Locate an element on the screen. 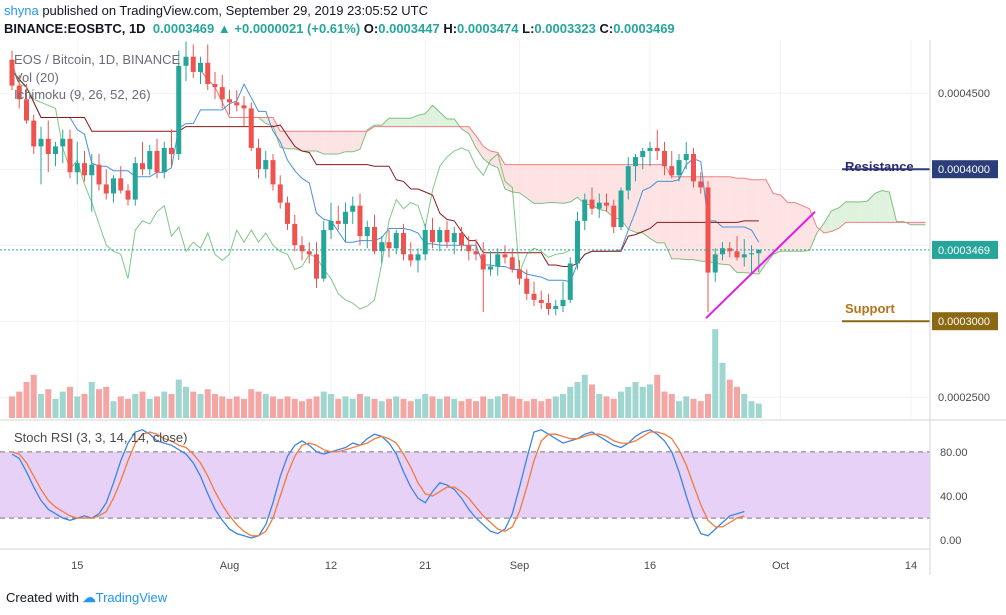 The image size is (1006, 615). tradingview-logo-icon: ☁ is located at coordinates (89, 597).